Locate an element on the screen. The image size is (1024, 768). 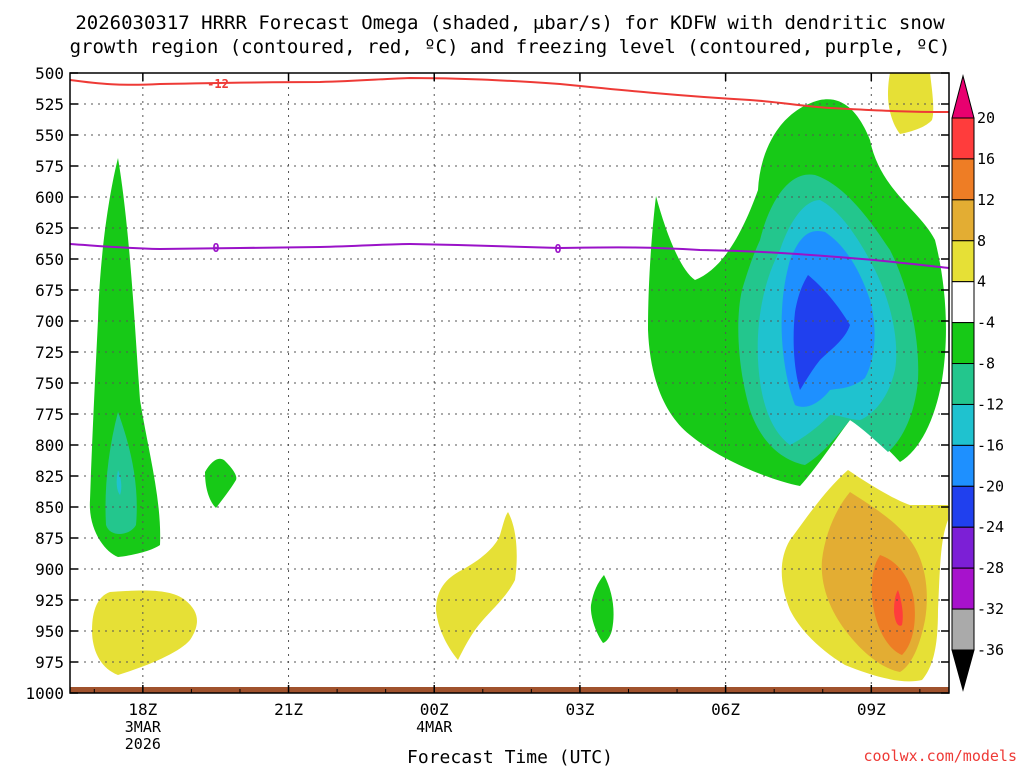
x-tick-date: 3MAR is located at coordinates (143, 727).